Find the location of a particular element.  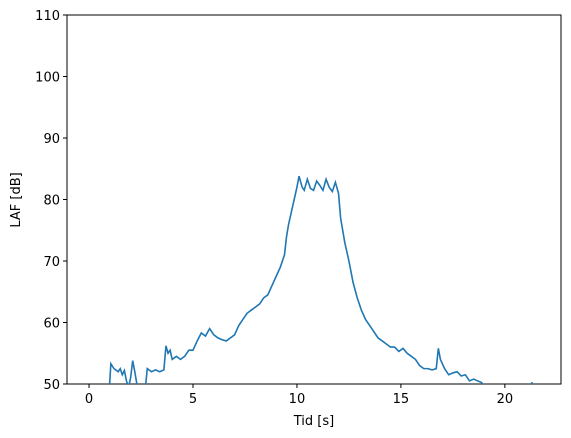

y-tick-label: 80 is located at coordinates (51, 201).